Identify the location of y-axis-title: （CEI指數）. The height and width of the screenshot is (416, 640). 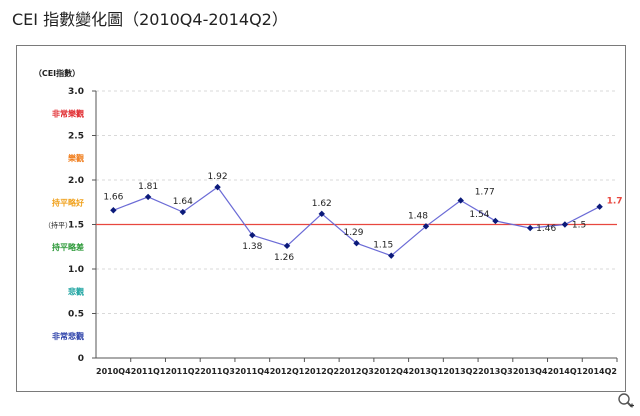
(57, 73).